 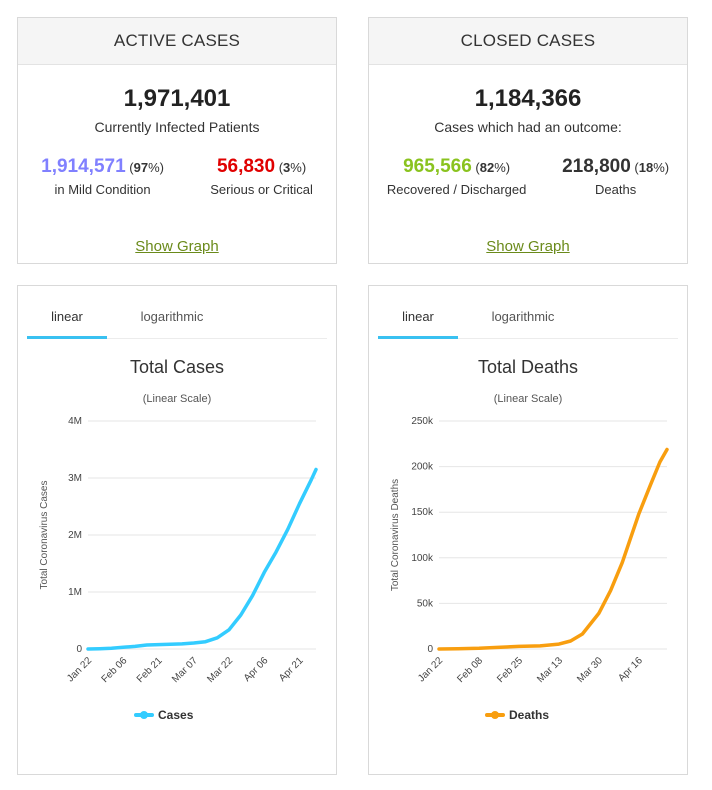 What do you see at coordinates (487, 167) in the screenshot?
I see `recovered-percent: 82` at bounding box center [487, 167].